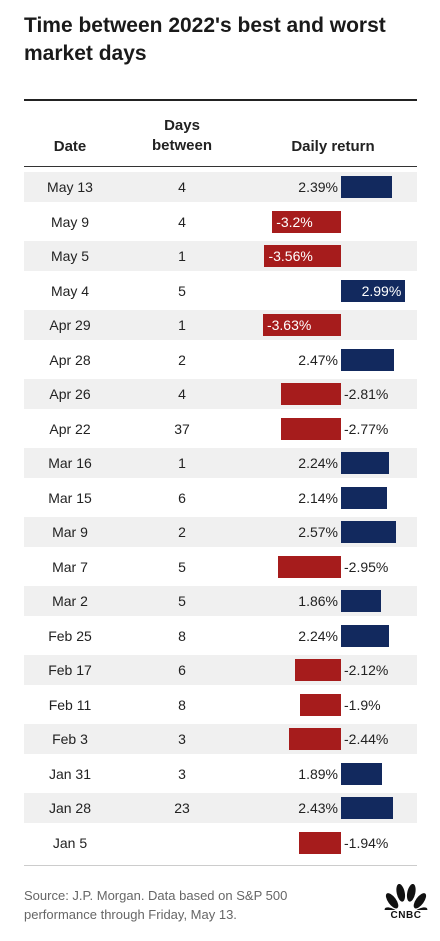 This screenshot has width=440, height=941. I want to click on row-return-label: 2.14%, so click(318, 497).